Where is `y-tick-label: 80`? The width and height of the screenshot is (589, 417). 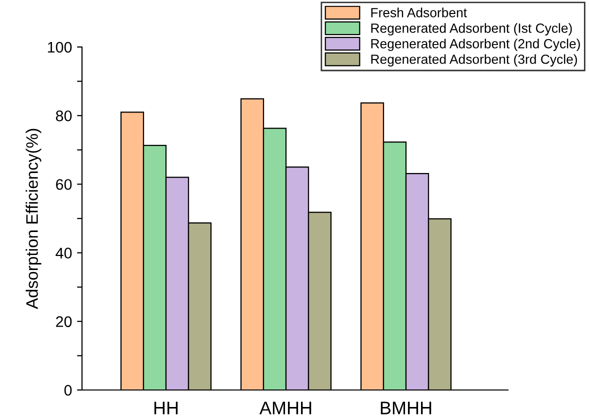
y-tick-label: 80 is located at coordinates (64, 116).